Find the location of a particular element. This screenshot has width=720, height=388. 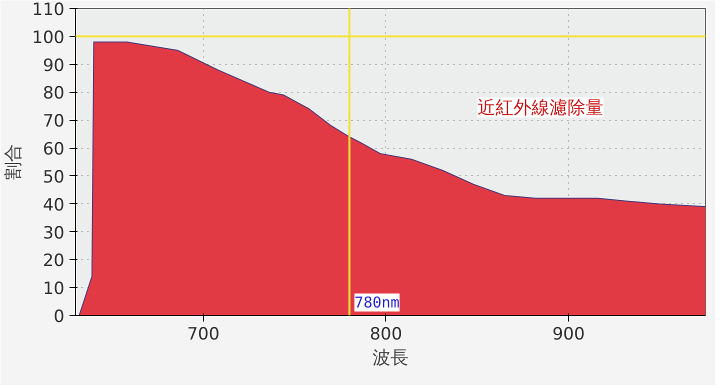

y-tick-label: 20 is located at coordinates (53, 261).